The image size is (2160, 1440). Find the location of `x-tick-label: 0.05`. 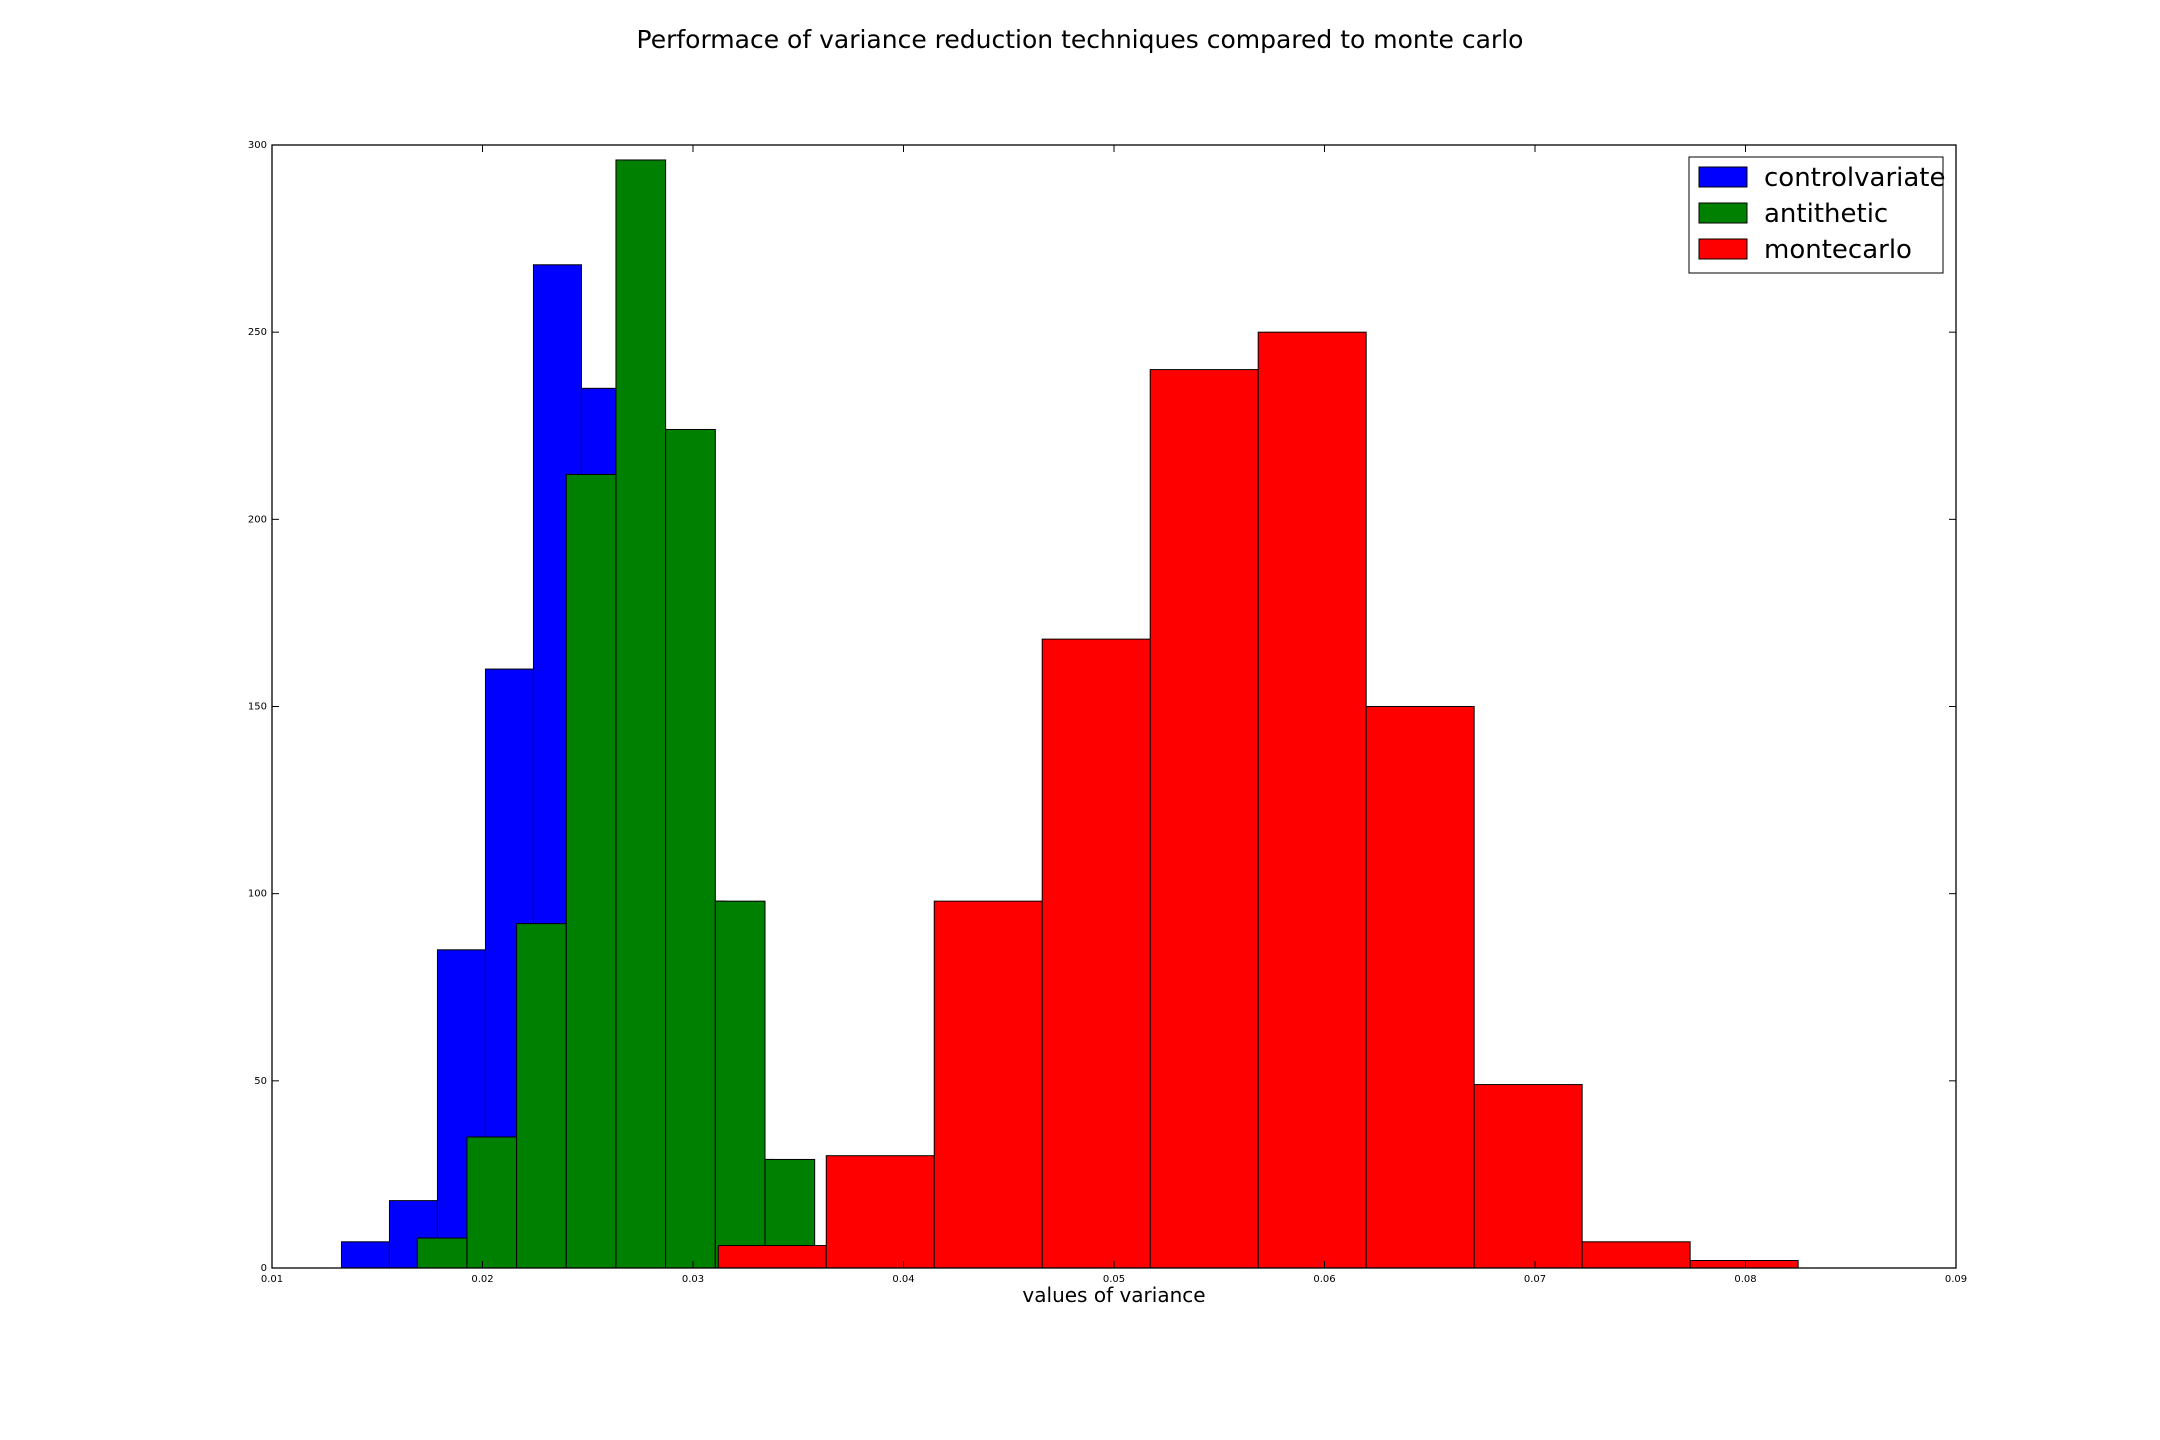

x-tick-label: 0.05 is located at coordinates (1114, 1279).